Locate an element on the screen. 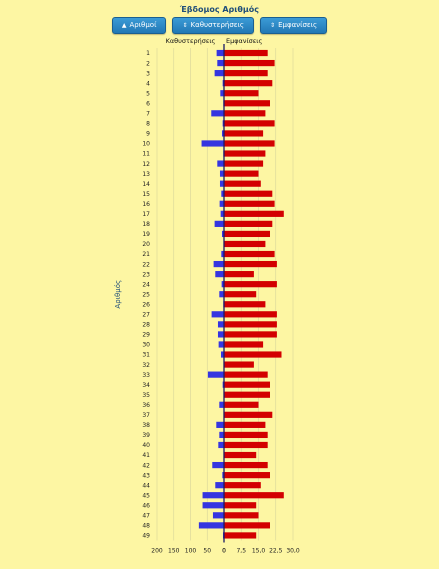  category-label: 31 is located at coordinates (146, 355).